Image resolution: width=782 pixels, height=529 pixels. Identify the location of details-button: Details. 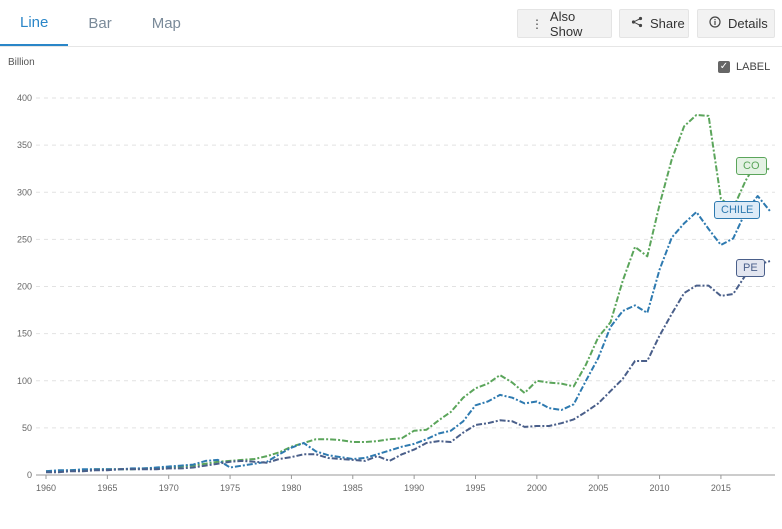
(736, 23).